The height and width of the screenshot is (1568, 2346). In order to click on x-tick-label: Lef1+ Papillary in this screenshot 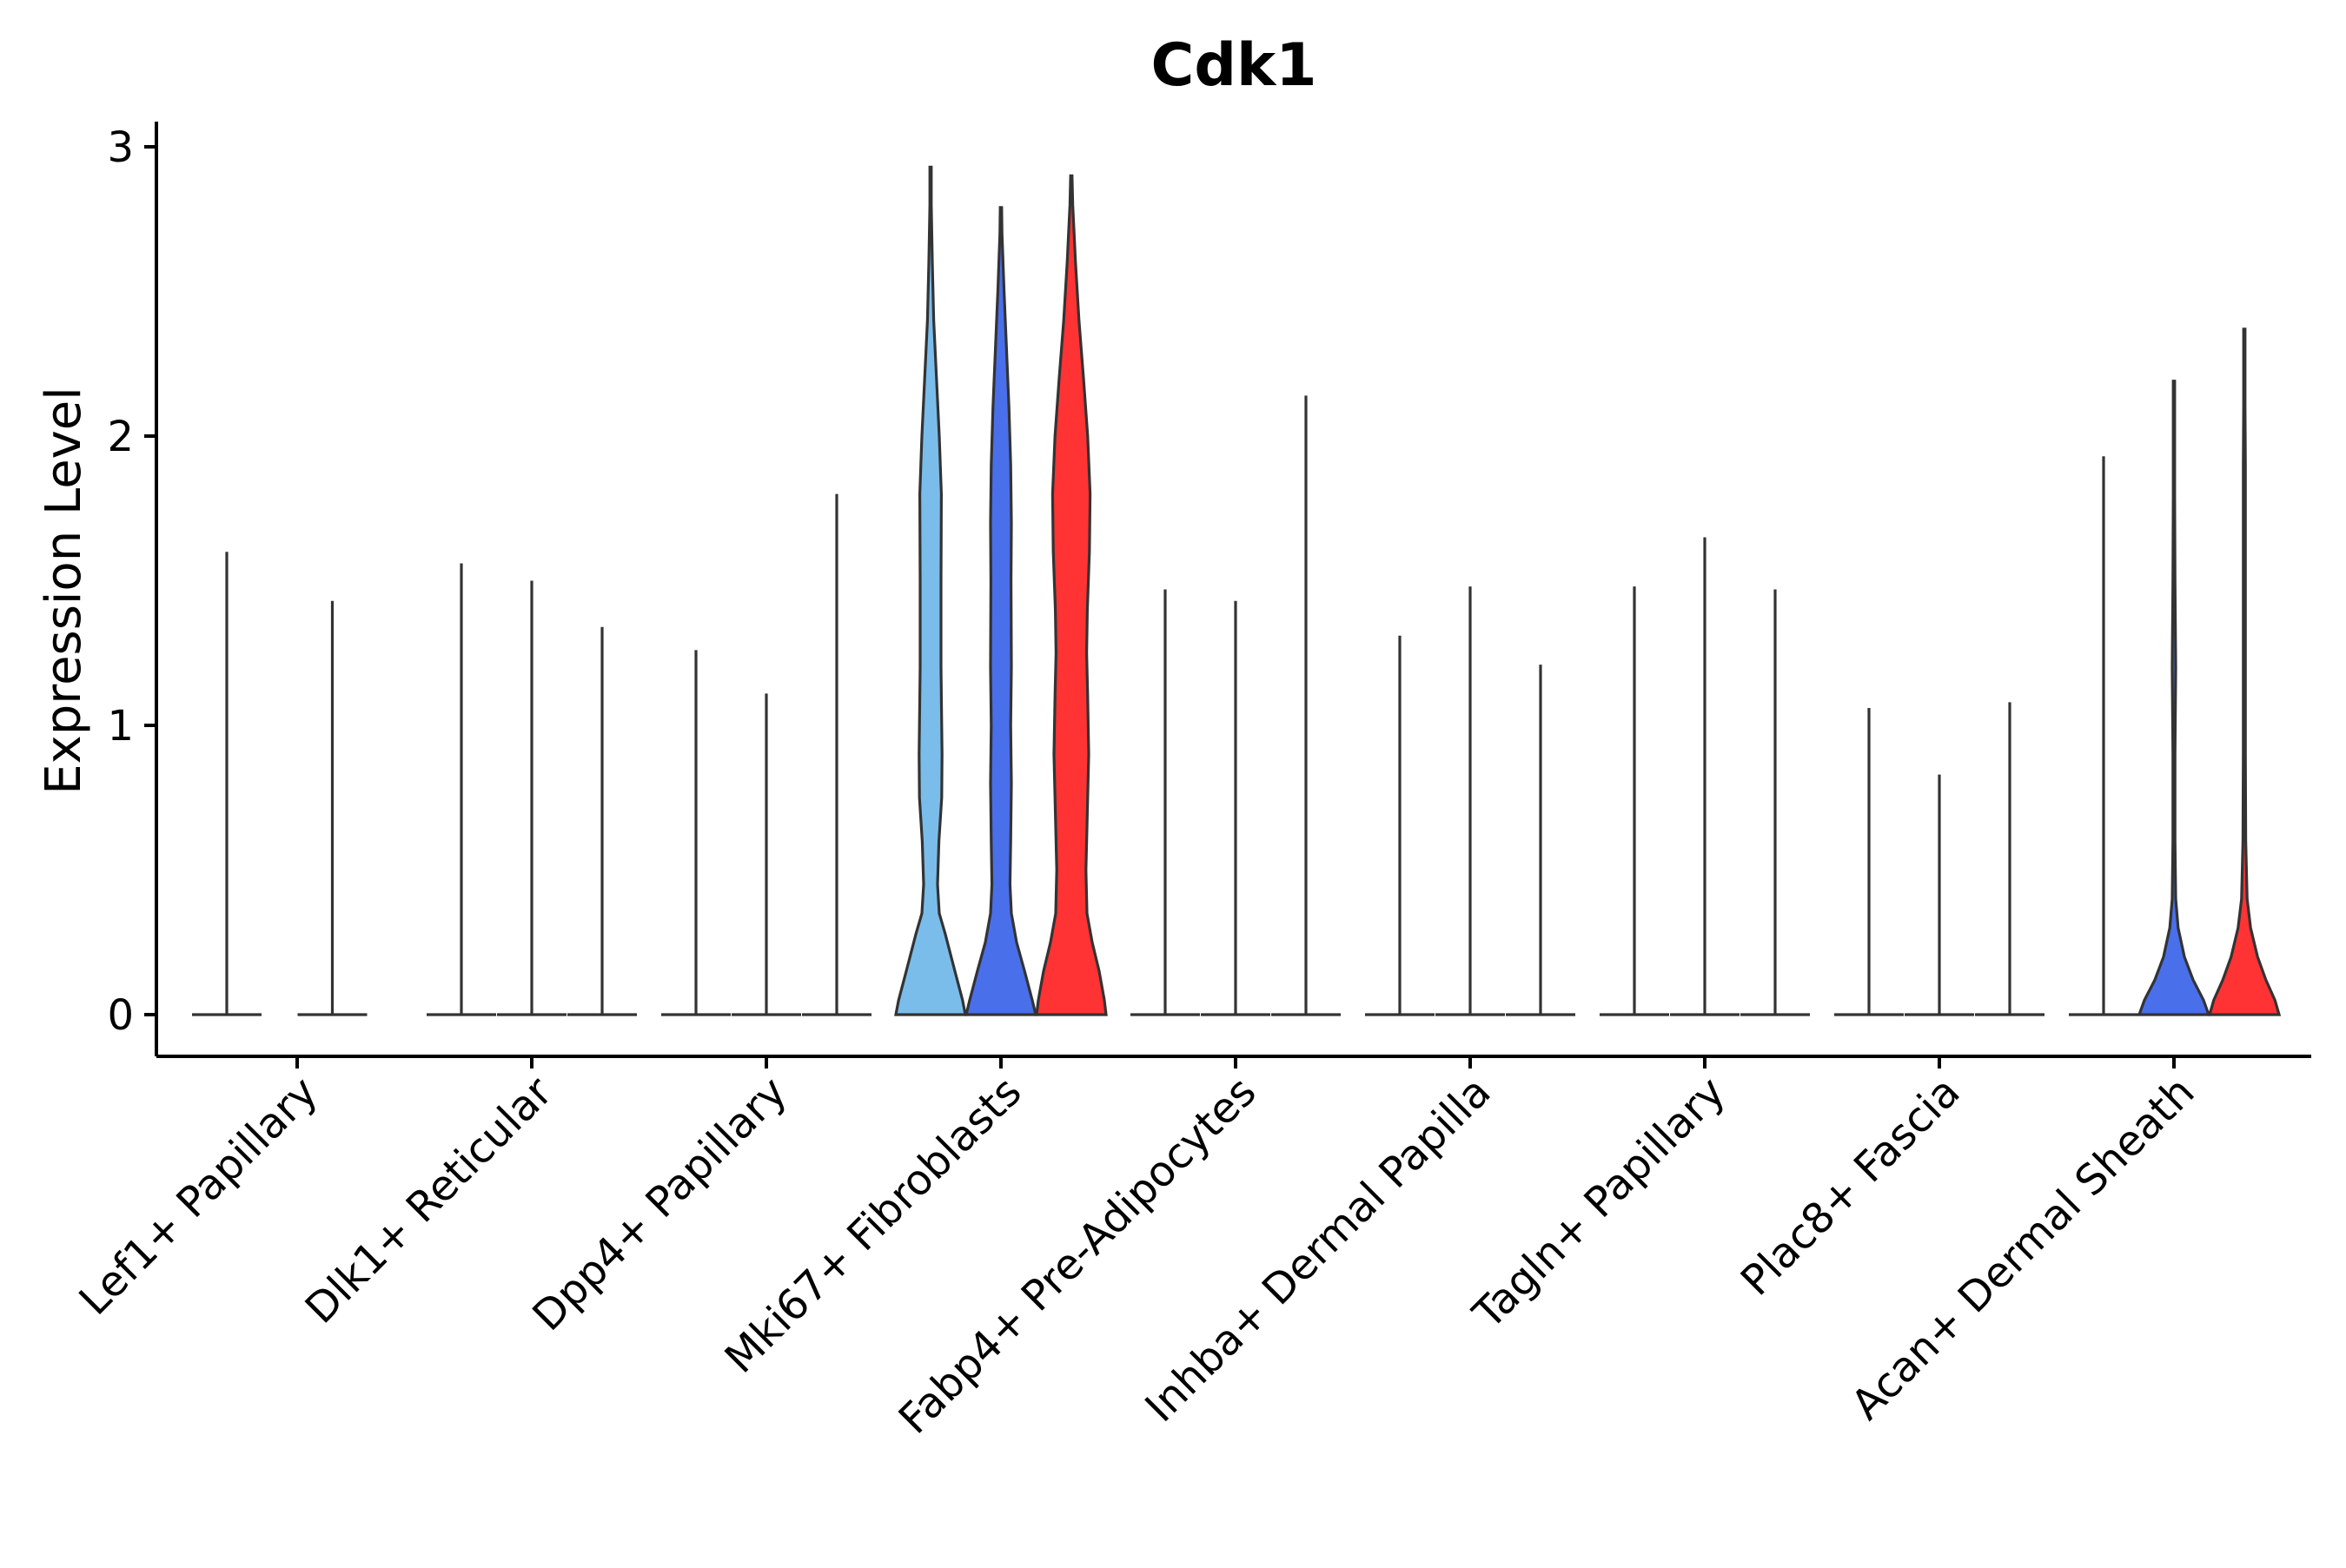, I will do `click(199, 1196)`.